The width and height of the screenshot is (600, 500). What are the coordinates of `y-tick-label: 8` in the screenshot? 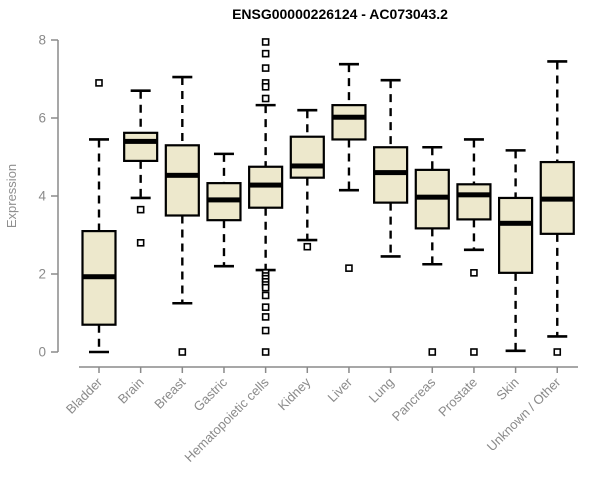 It's located at (42, 40).